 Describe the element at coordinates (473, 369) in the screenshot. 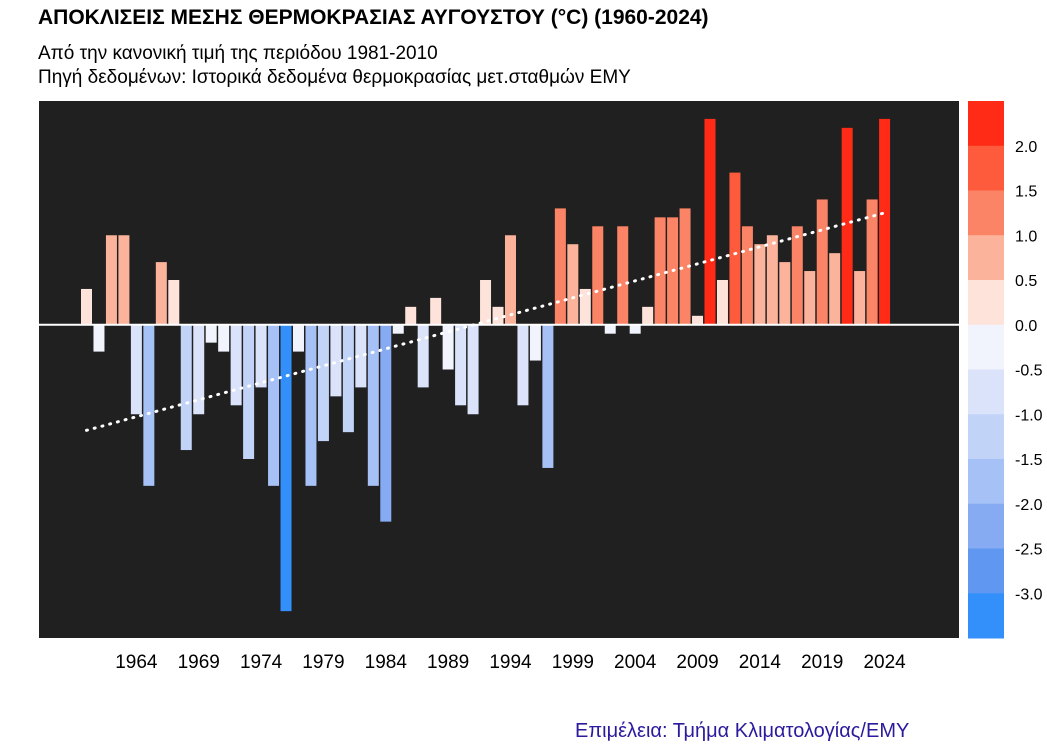

I see `bar-1991` at that location.